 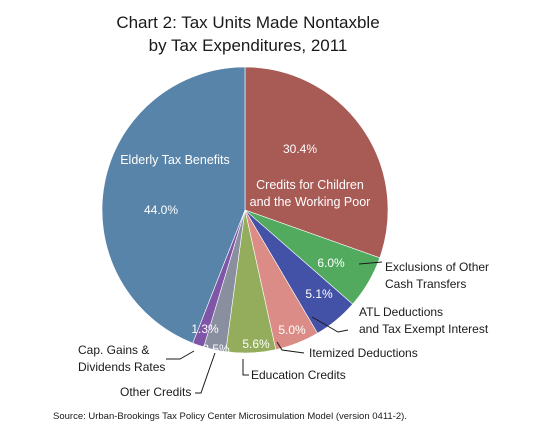 I want to click on pct-label-credits-for-children-and-the-working-poor: 30.4%, so click(x=300, y=149).